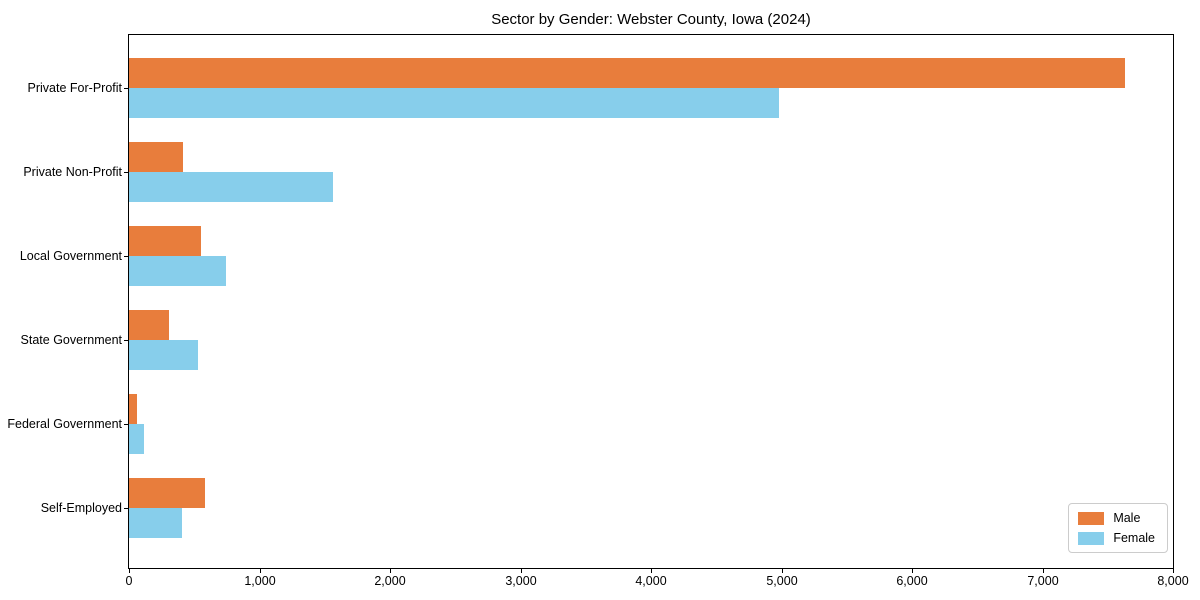 The height and width of the screenshot is (600, 1200). I want to click on legend-item-female: Female, so click(1116, 538).